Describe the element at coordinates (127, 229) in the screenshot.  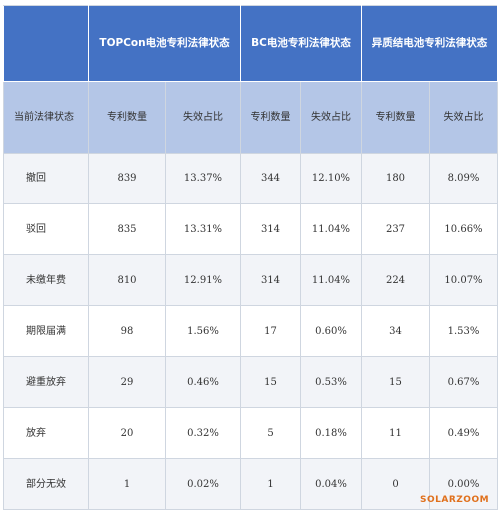
I see `patent-count-cell: 835` at that location.